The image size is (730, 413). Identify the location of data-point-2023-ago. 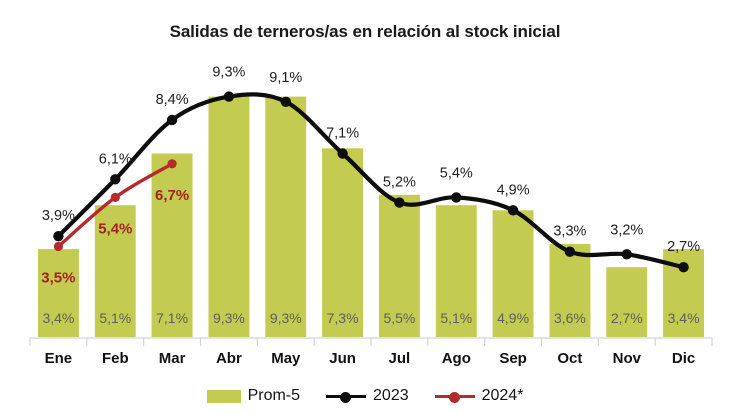
(456, 197).